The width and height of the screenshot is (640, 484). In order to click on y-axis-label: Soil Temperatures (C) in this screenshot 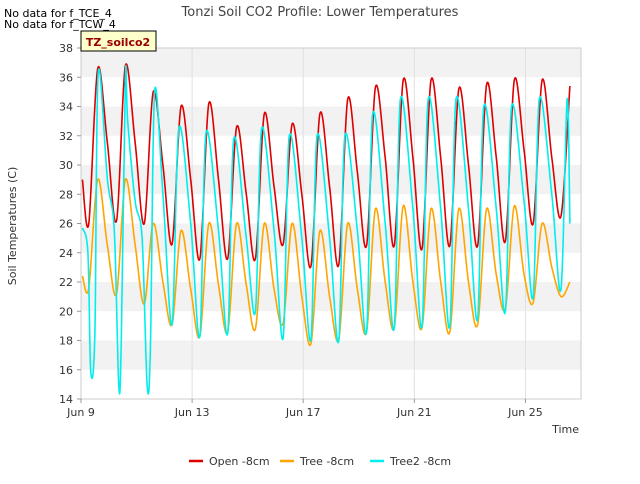, I will do `click(12, 226)`.